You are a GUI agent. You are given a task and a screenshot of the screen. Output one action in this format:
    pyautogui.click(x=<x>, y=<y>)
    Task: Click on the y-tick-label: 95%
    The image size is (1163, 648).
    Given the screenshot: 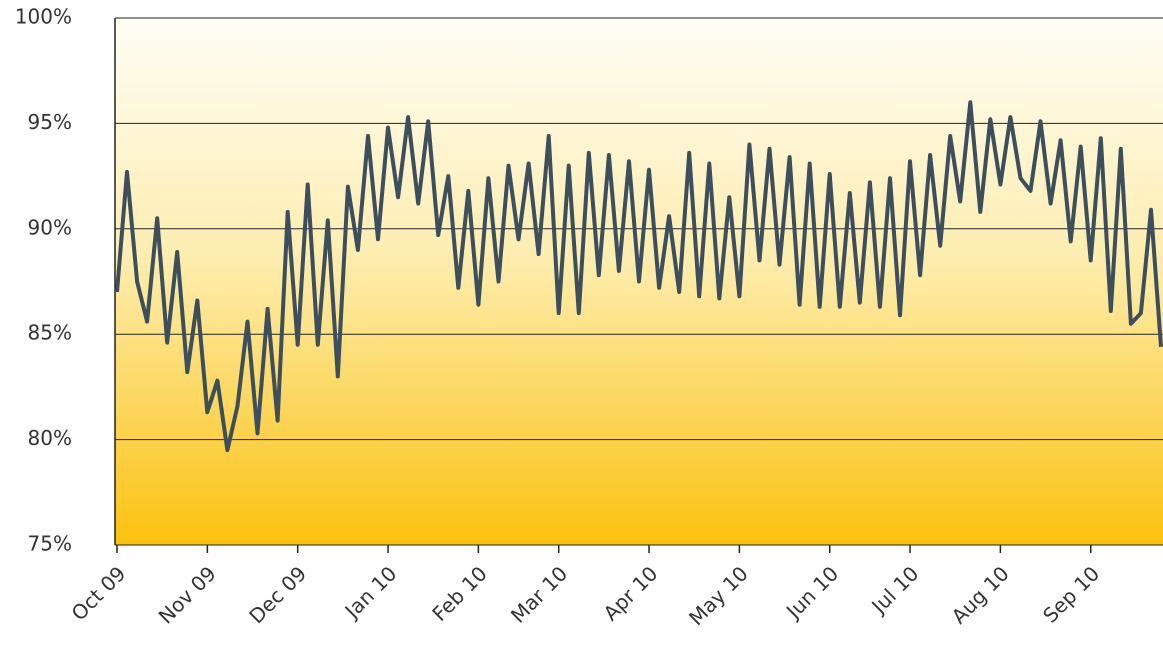 What is the action you would take?
    pyautogui.click(x=50, y=122)
    